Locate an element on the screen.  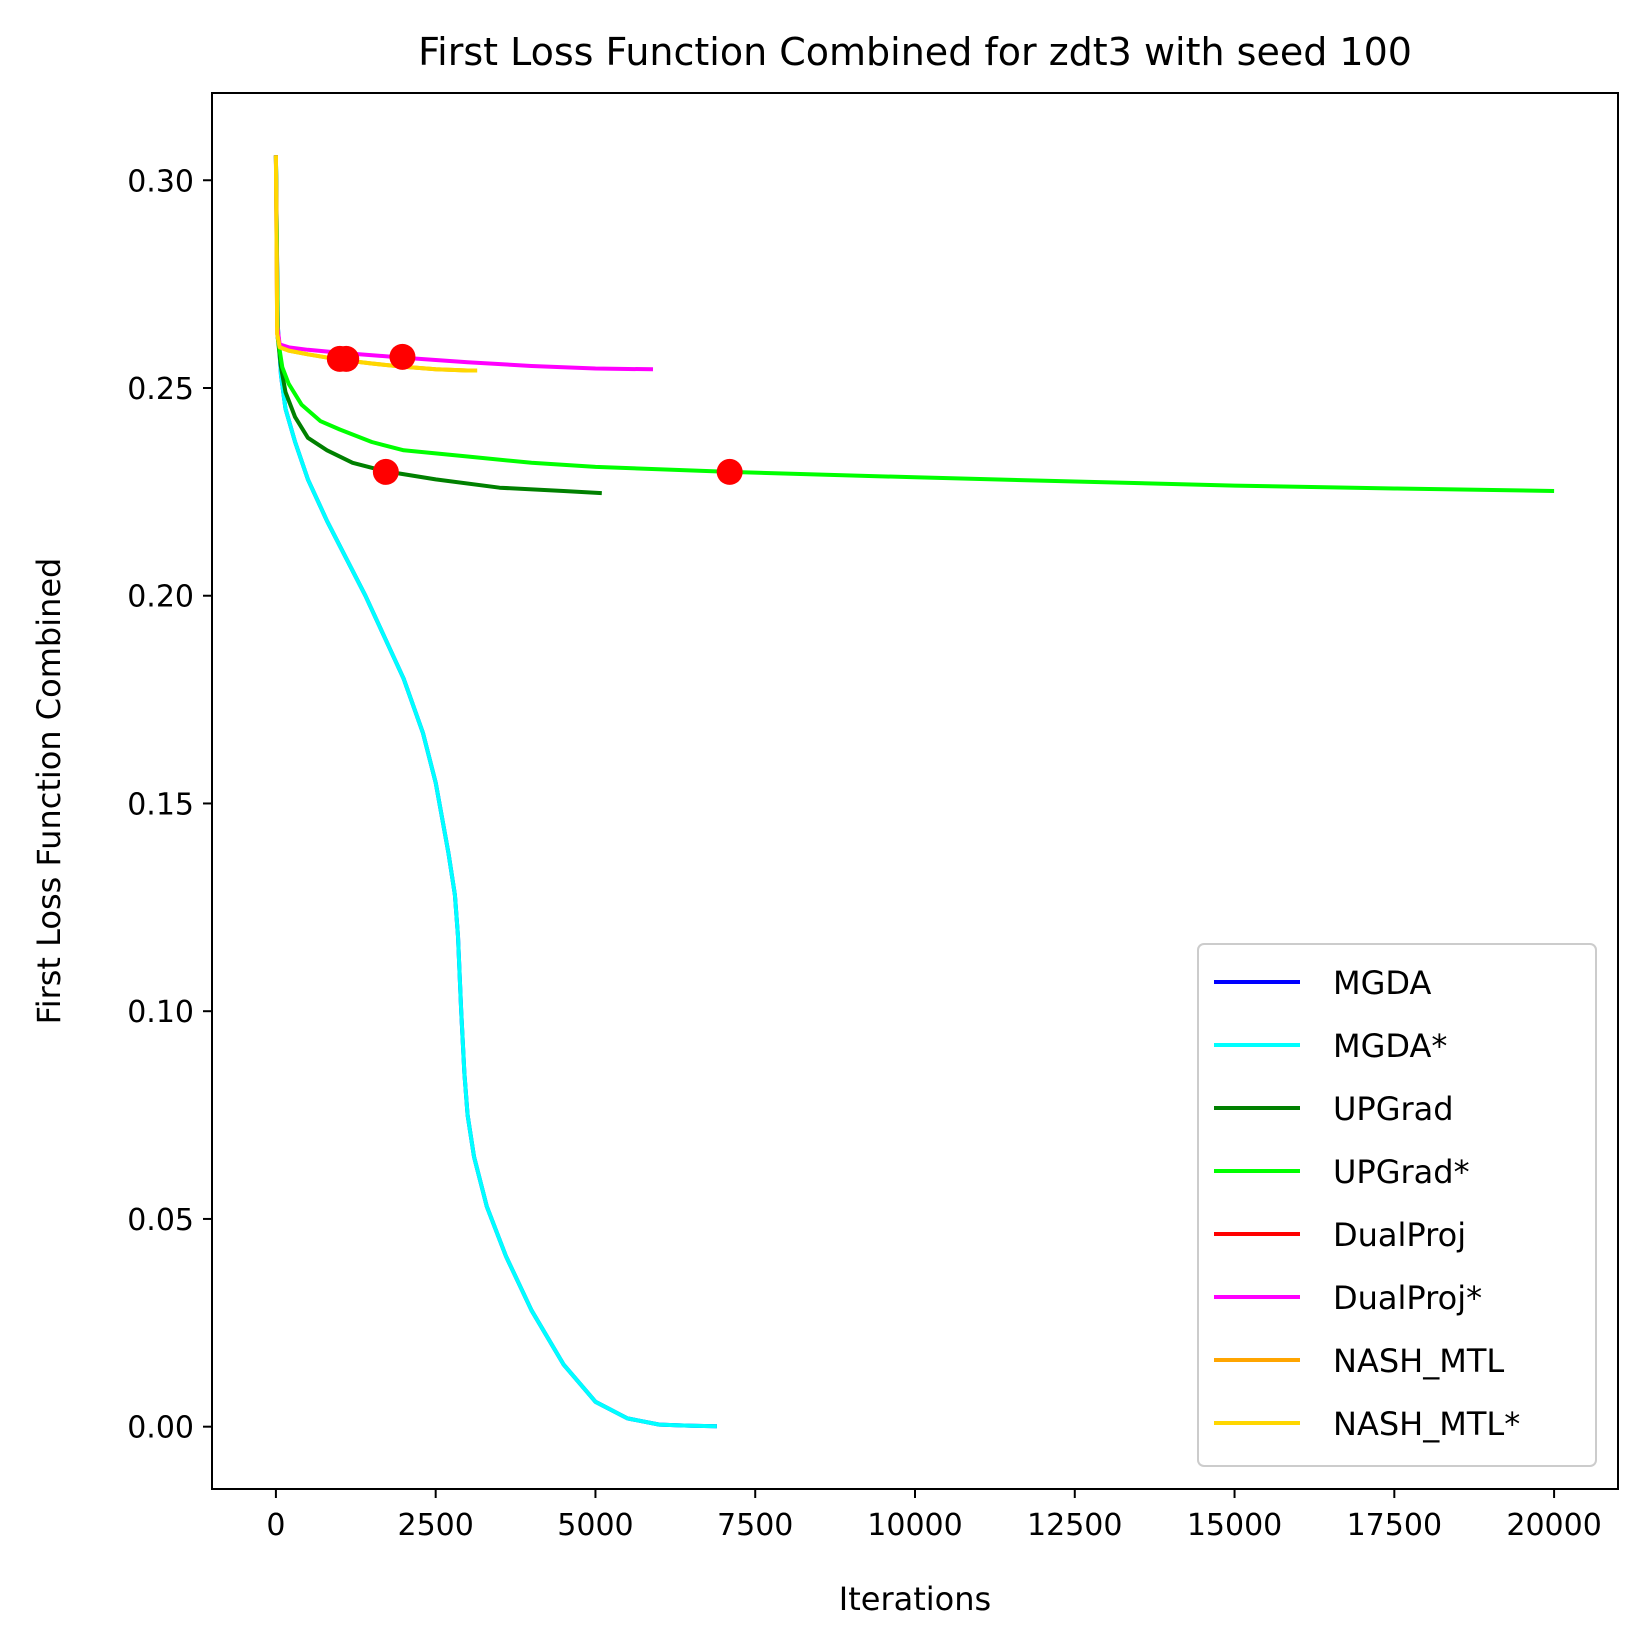
x-tick-label: 12500 is located at coordinates (1074, 1525).